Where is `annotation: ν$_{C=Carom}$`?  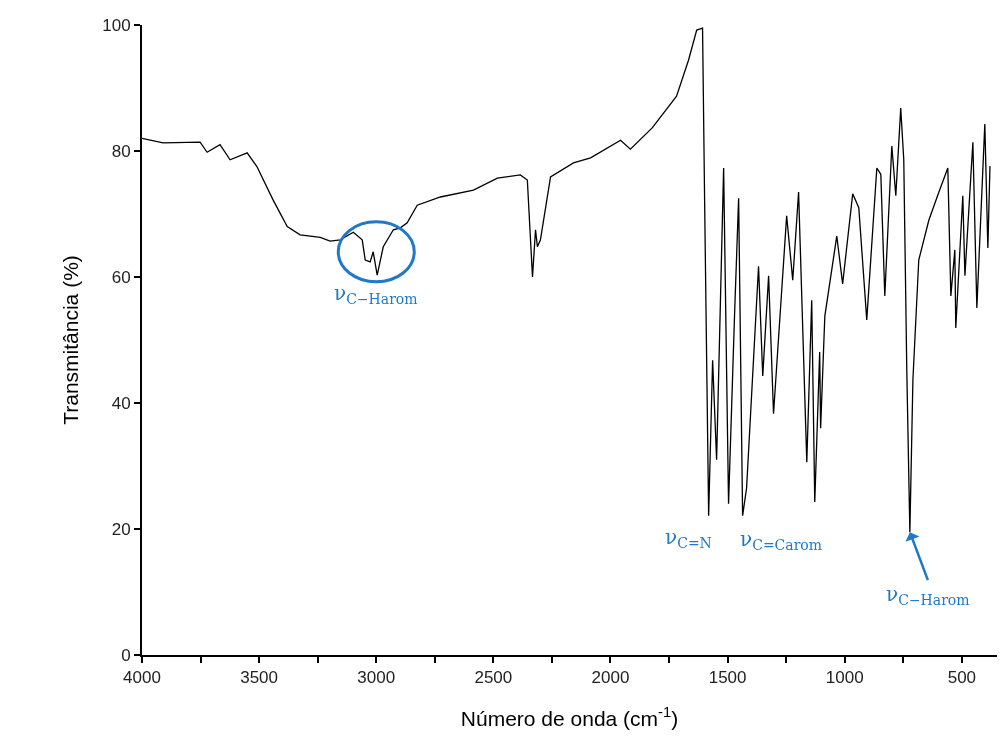 annotation: ν$_{C=Carom}$ is located at coordinates (781, 540).